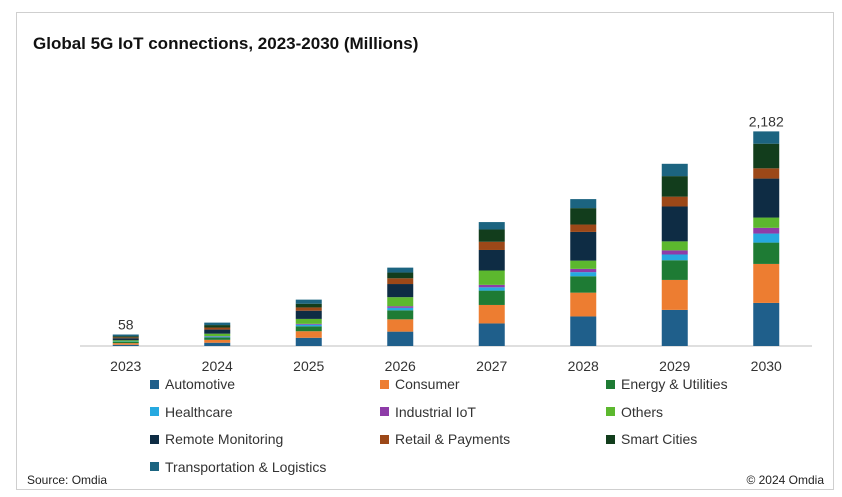 This screenshot has height=497, width=842. I want to click on data-label-2023: 58, so click(126, 325).